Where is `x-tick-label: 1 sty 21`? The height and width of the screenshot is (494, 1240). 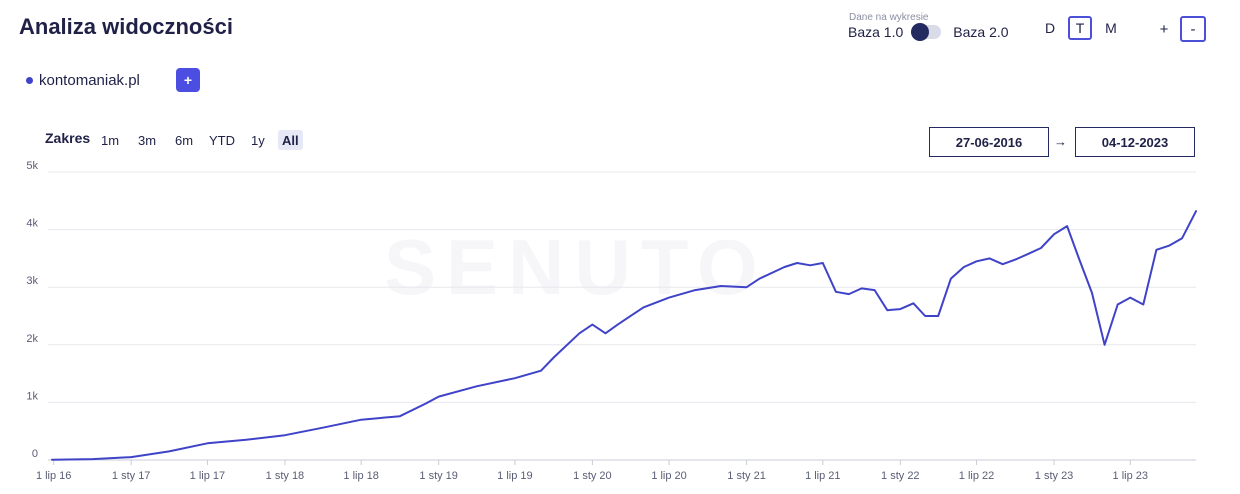
x-tick-label: 1 sty 21 is located at coordinates (746, 476).